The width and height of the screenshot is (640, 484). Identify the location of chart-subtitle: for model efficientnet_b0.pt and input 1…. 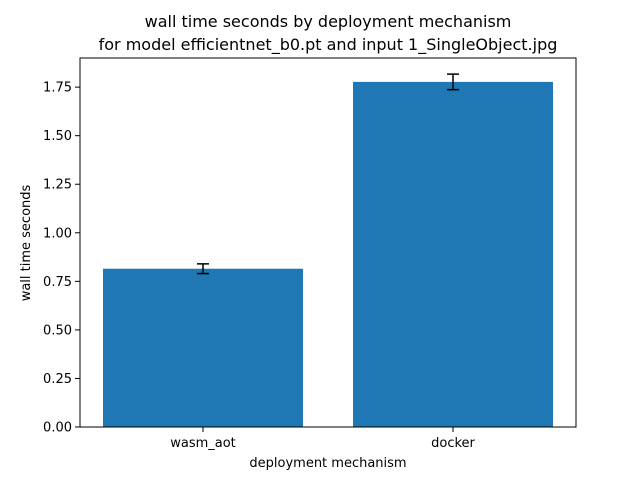
(328, 45).